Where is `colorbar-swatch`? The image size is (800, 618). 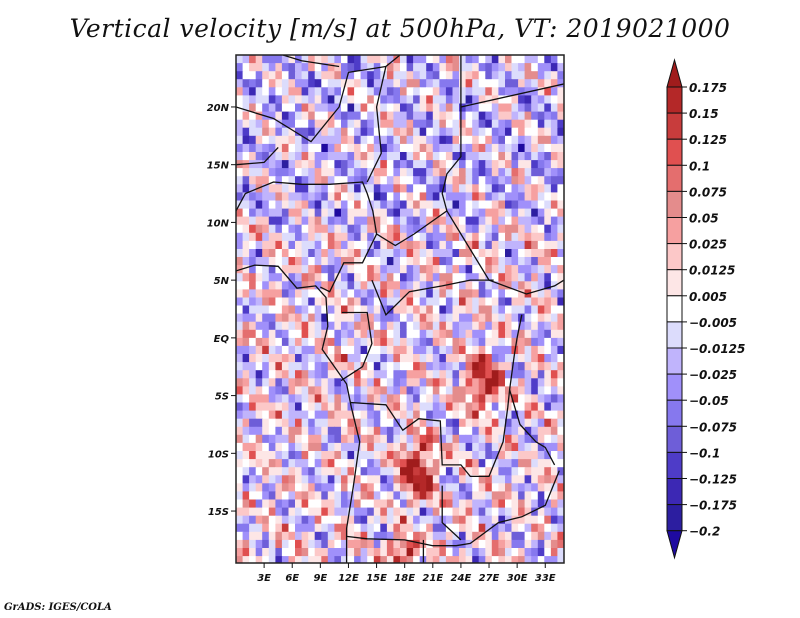
colorbar-swatch is located at coordinates (674, 283).